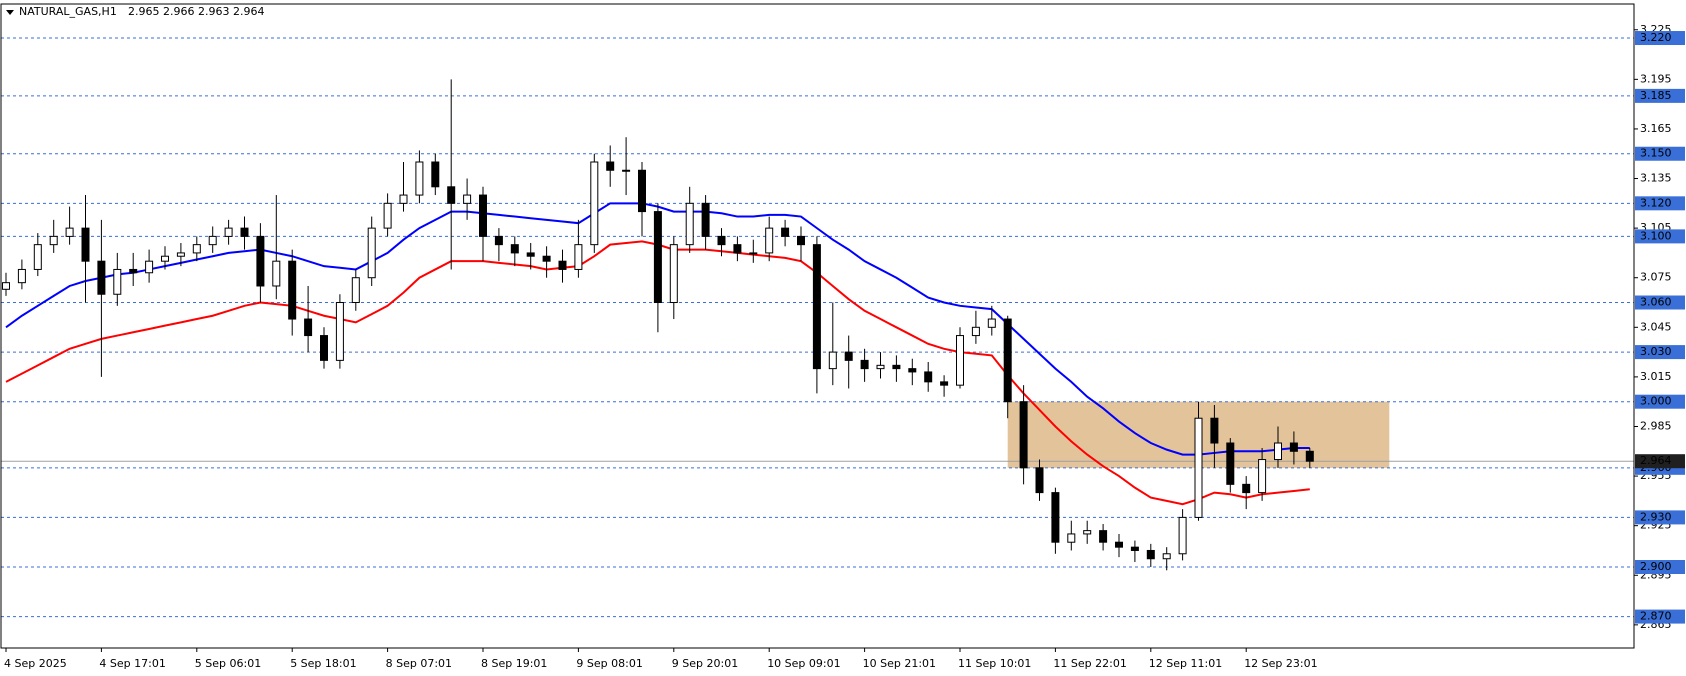 This screenshot has height=676, width=1686. What do you see at coordinates (419, 663) in the screenshot?
I see `x-tick-label: 8 Sep 07:01` at bounding box center [419, 663].